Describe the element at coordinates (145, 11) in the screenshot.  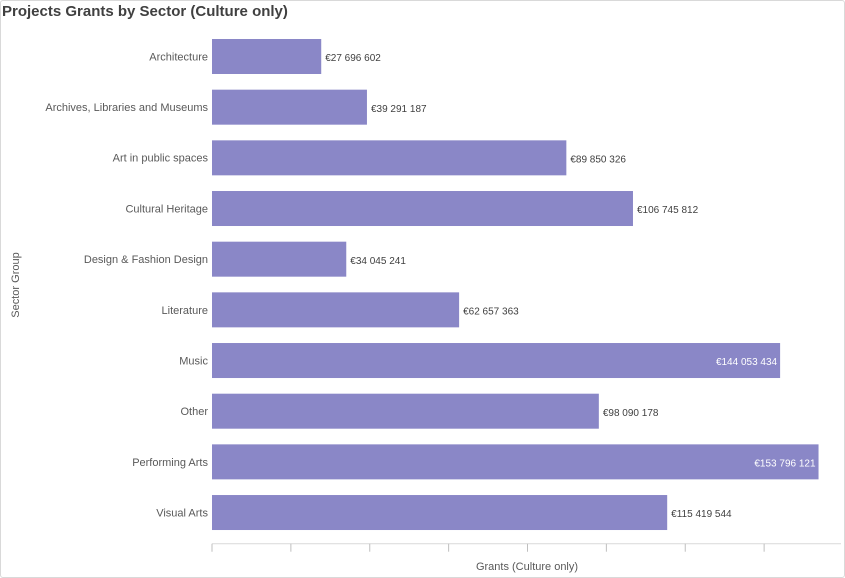
I see `chart-title: Projects Grants by Sector (Culture only)` at that location.